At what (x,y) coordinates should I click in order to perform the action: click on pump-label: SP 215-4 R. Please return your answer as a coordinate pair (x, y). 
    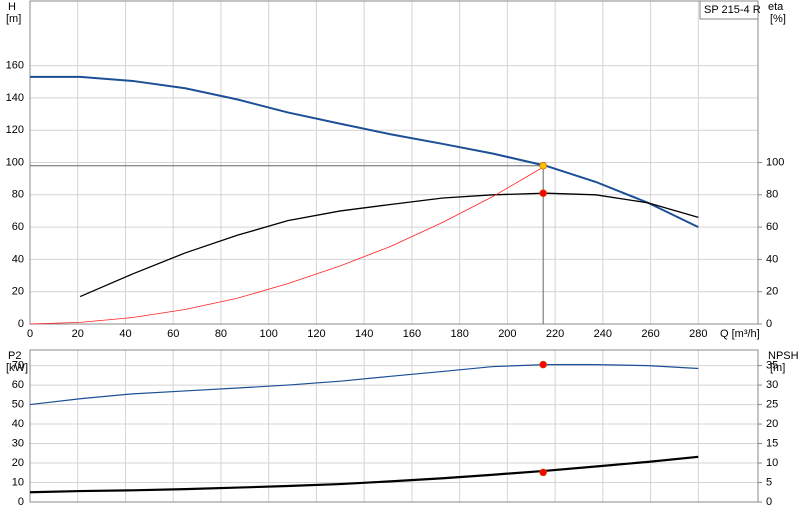
    Looking at the image, I should click on (732, 10).